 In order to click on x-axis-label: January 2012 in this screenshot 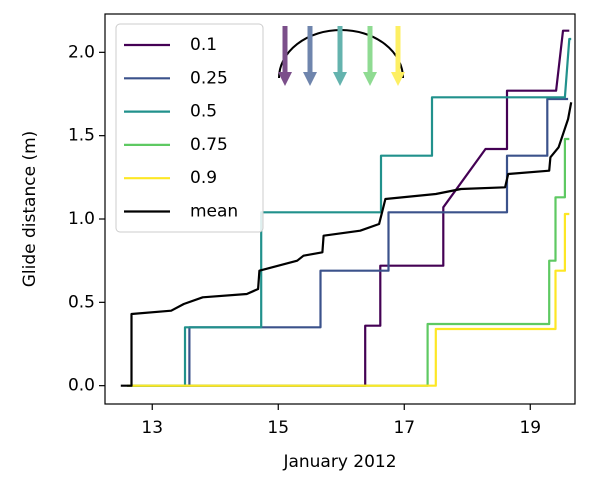, I will do `click(339, 462)`.